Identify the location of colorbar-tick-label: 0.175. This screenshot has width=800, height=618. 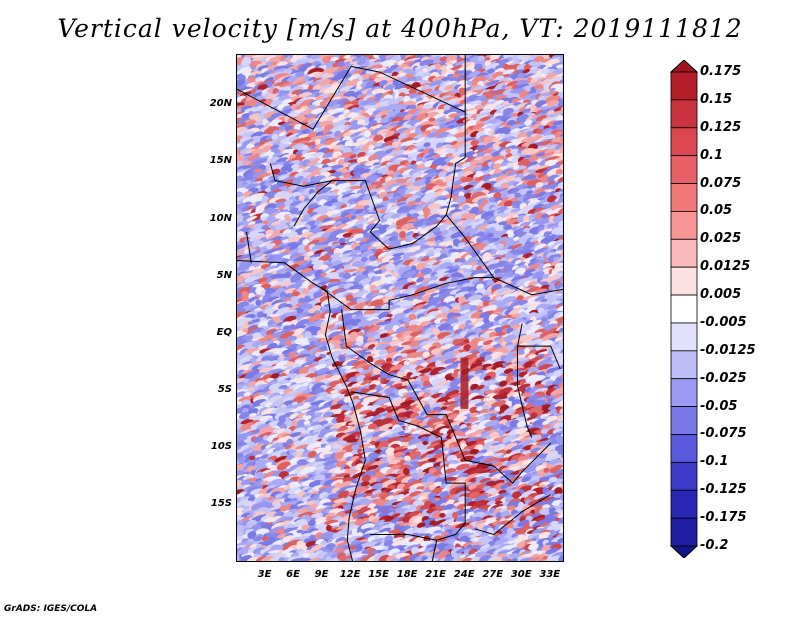
(721, 71).